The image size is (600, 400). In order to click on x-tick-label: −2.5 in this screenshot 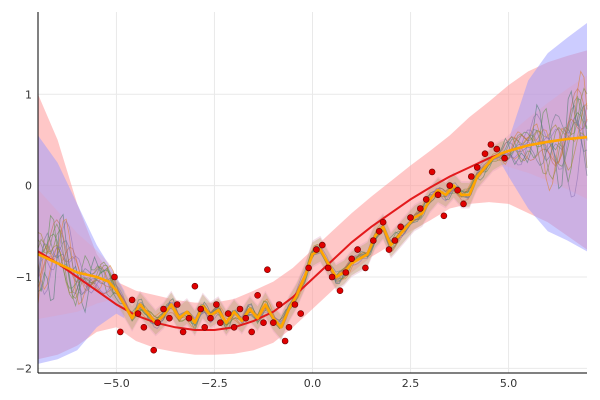, I will do `click(214, 383)`.